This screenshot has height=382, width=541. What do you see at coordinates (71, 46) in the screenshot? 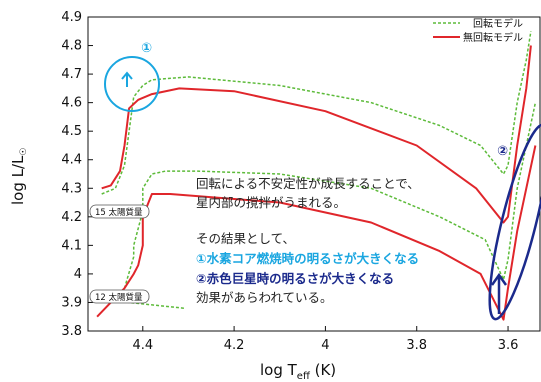
I see `y-tick-label: 4.8` at bounding box center [71, 46].